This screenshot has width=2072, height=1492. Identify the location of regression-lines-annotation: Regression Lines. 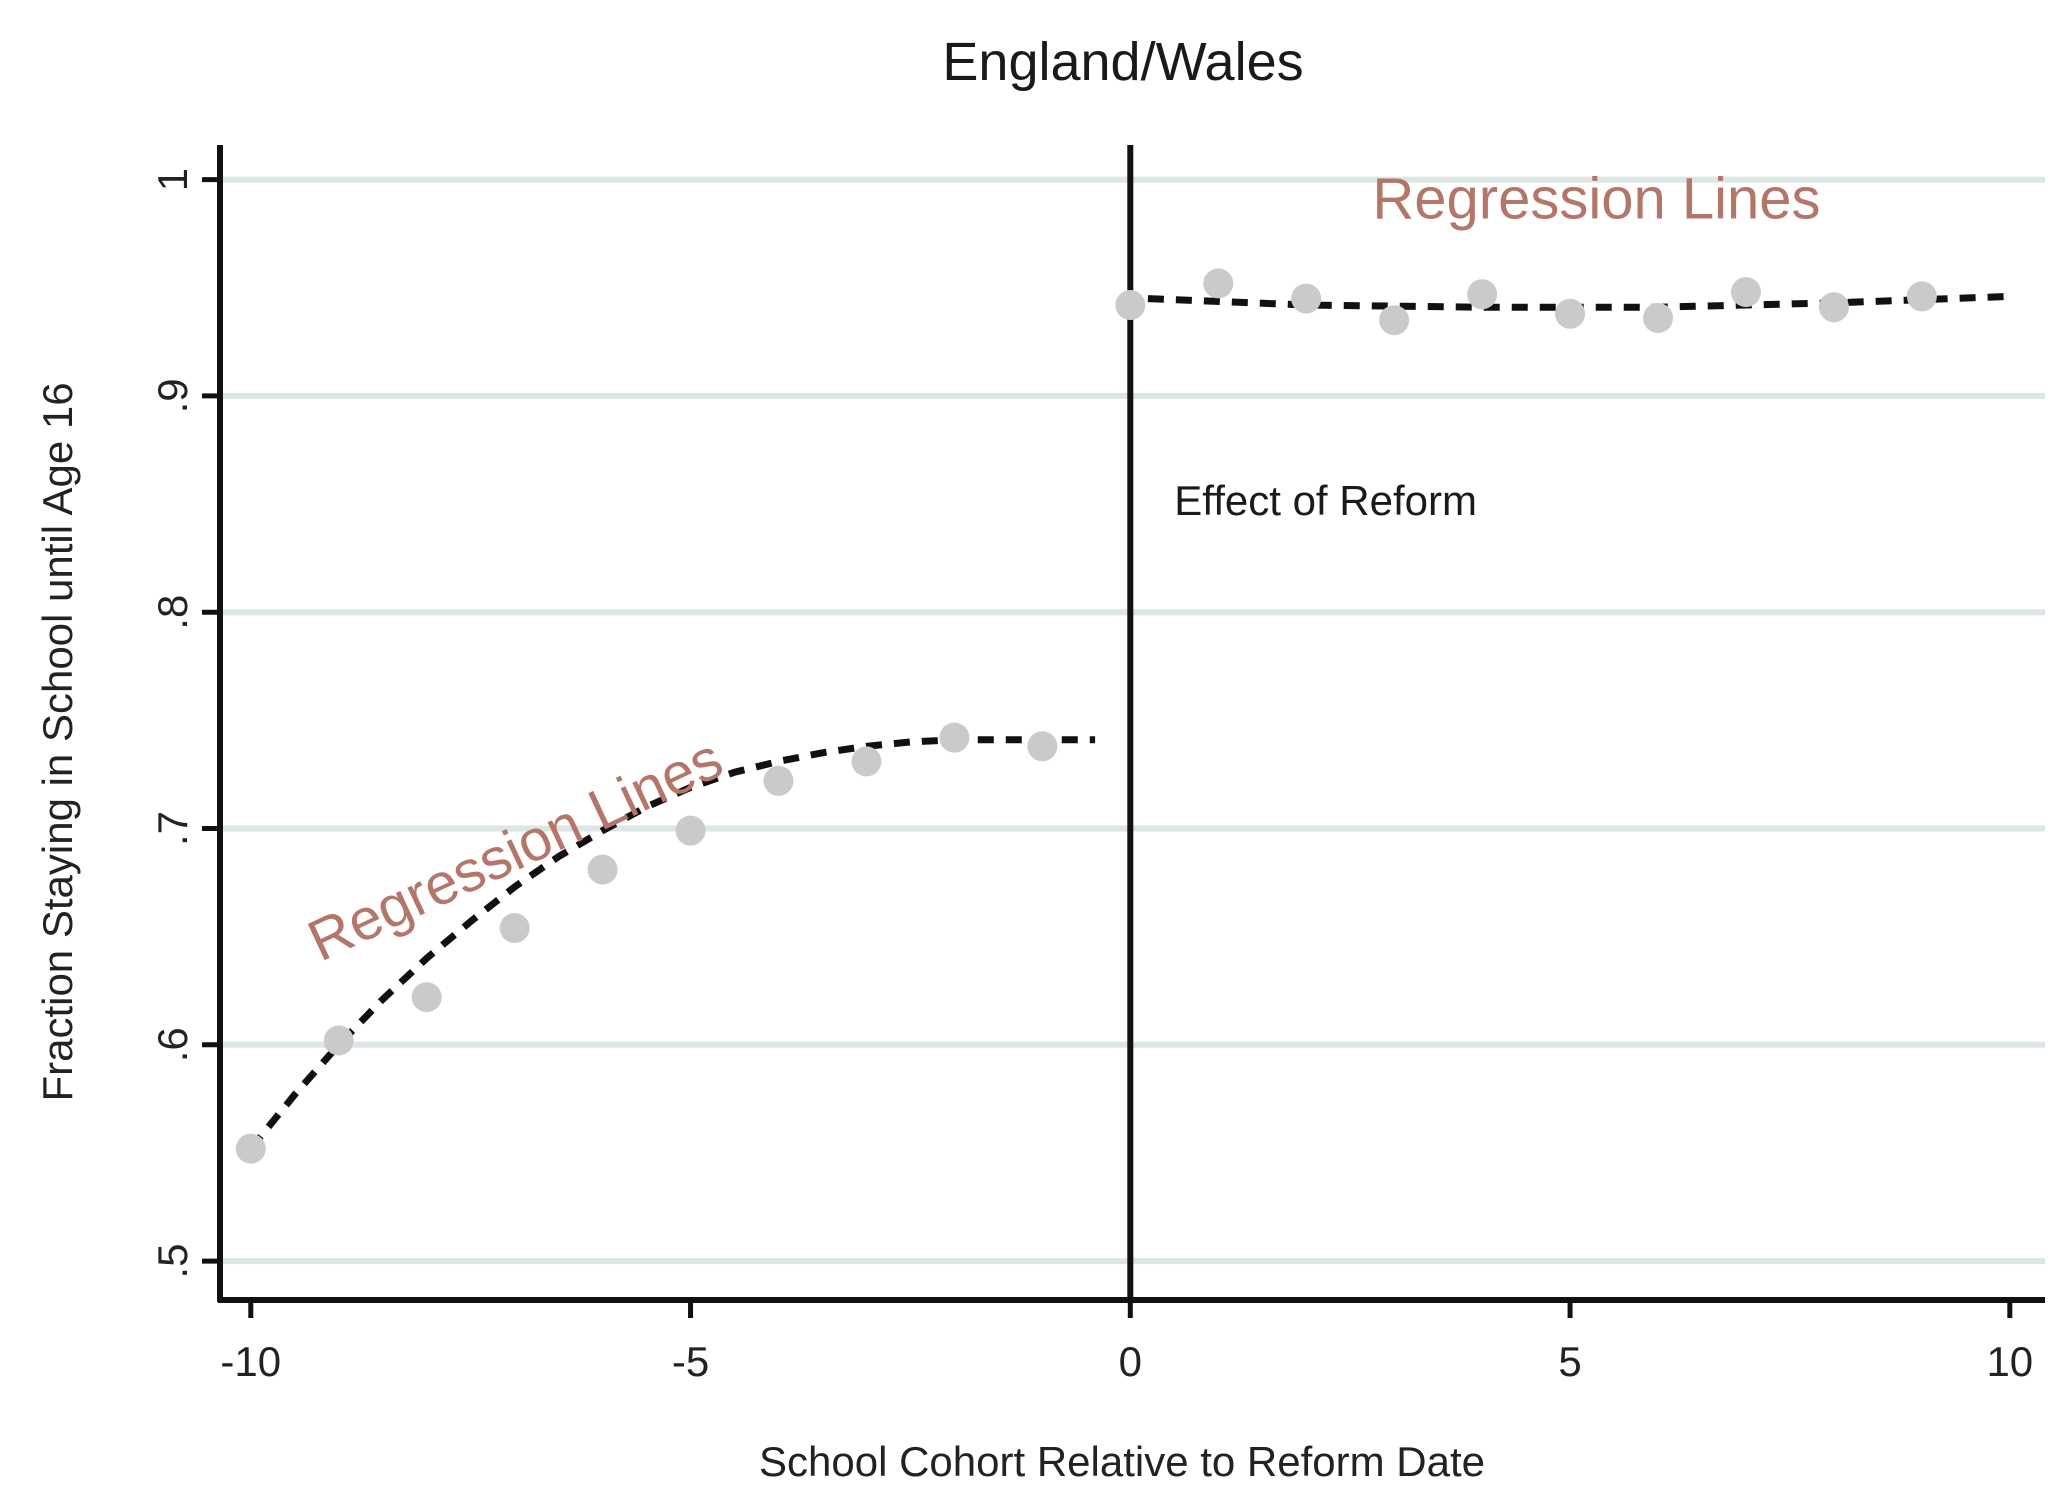
(1596, 199).